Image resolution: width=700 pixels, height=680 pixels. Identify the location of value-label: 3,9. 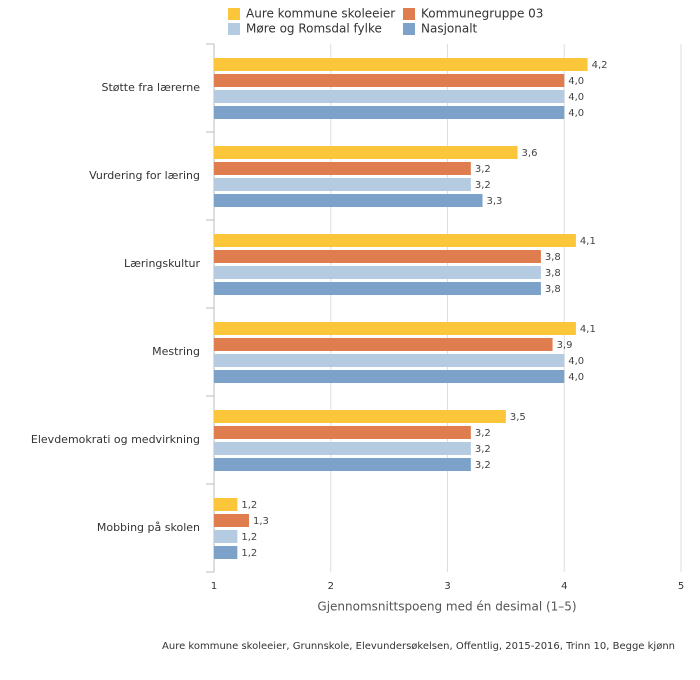
(565, 345).